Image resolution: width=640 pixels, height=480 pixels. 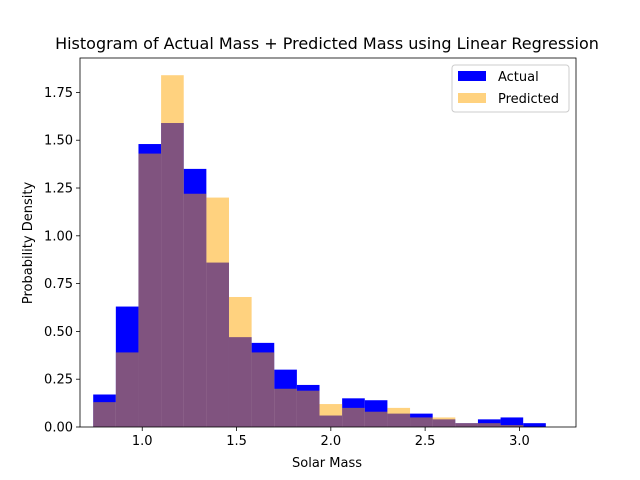 I want to click on x-tick-label: 1.5, so click(x=236, y=441).